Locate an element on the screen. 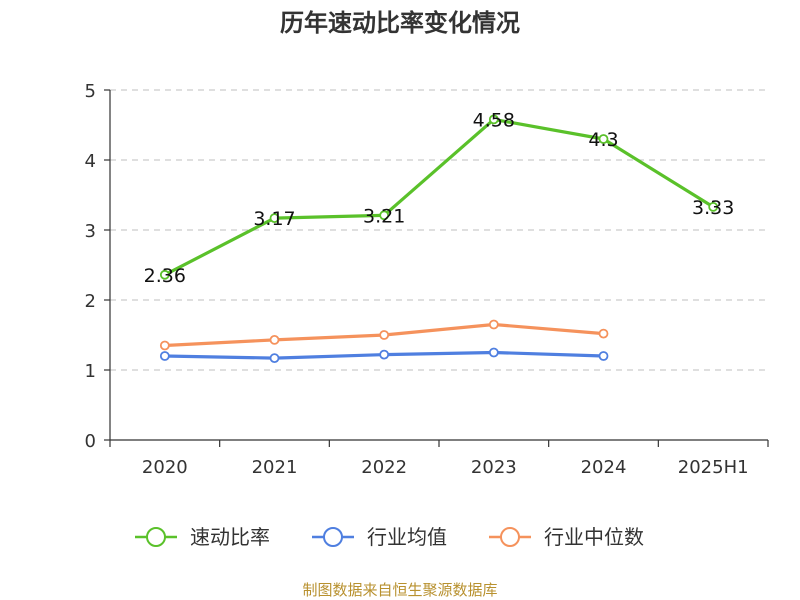  data-label: 3.21 is located at coordinates (384, 216).